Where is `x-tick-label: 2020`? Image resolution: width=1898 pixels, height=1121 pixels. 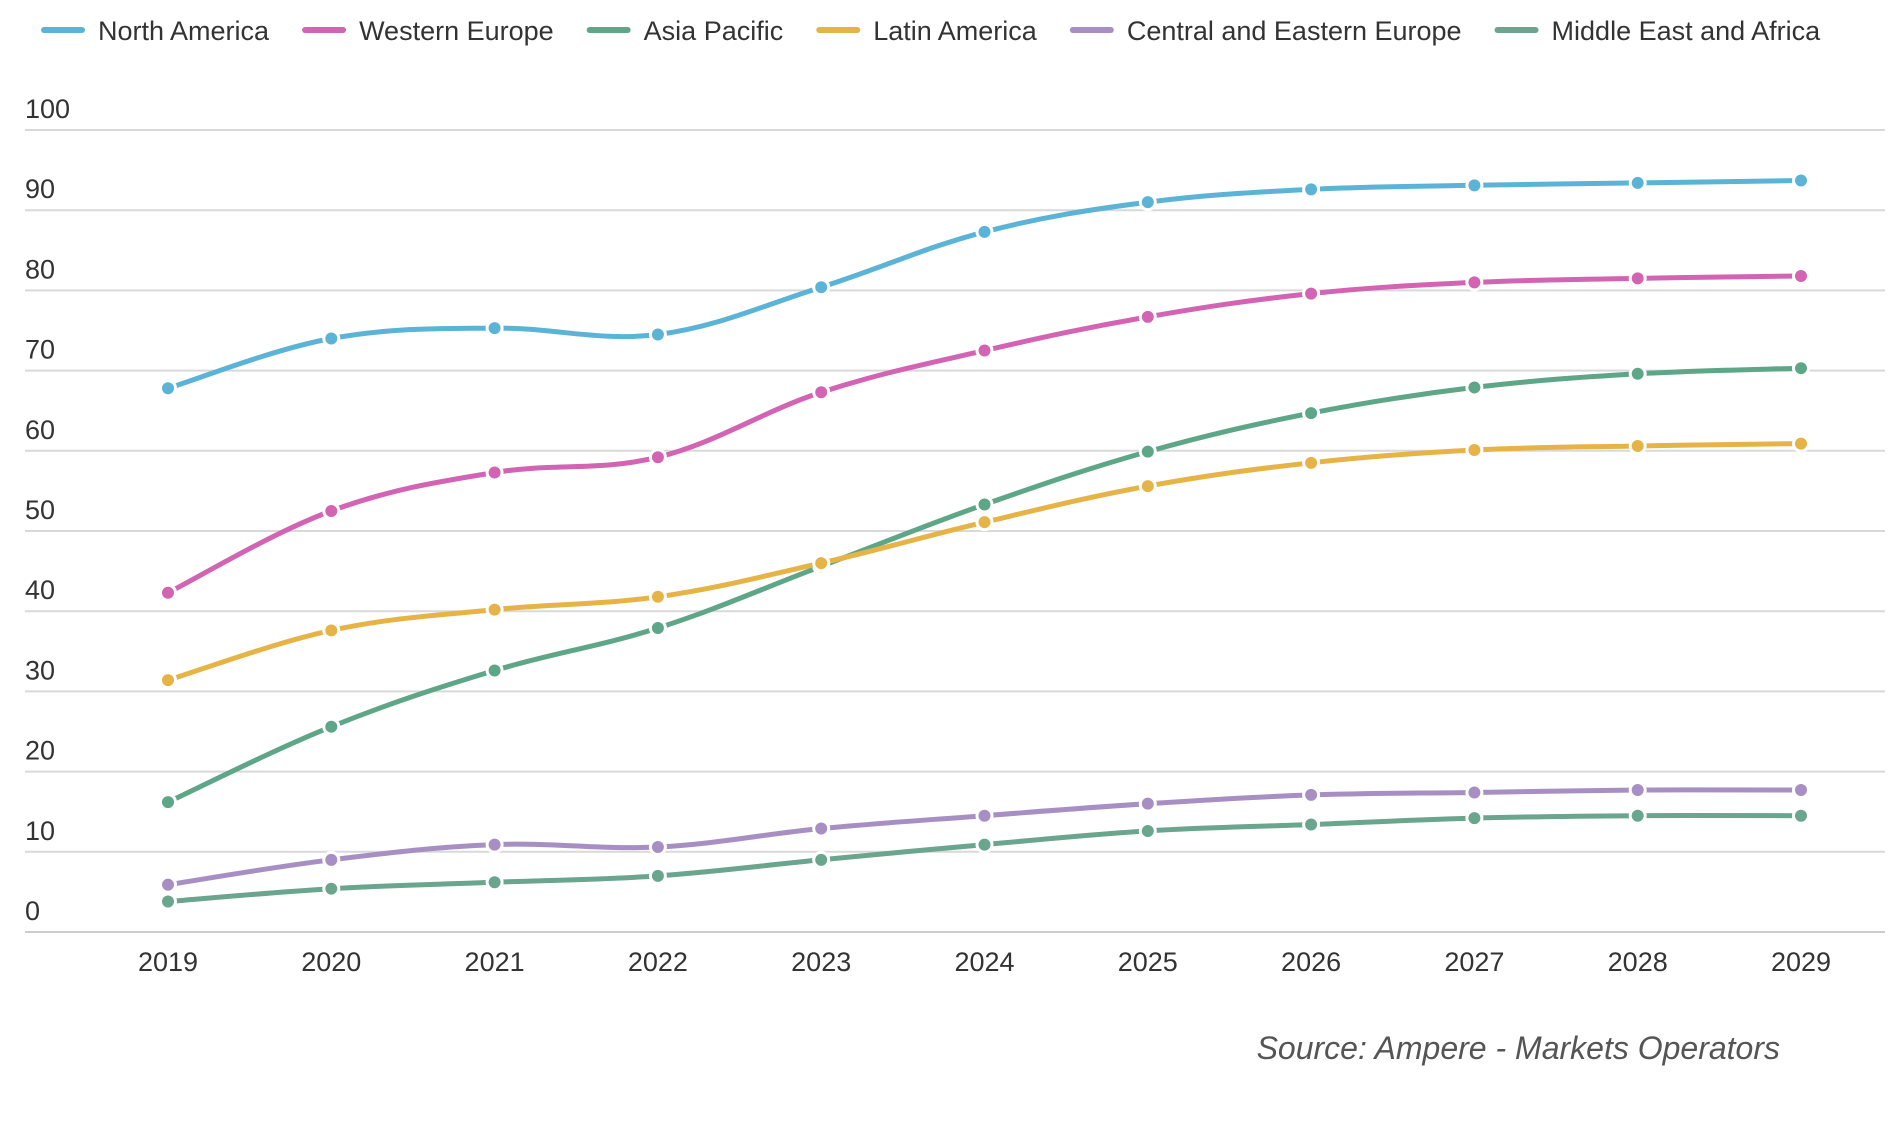
x-tick-label: 2020 is located at coordinates (331, 962).